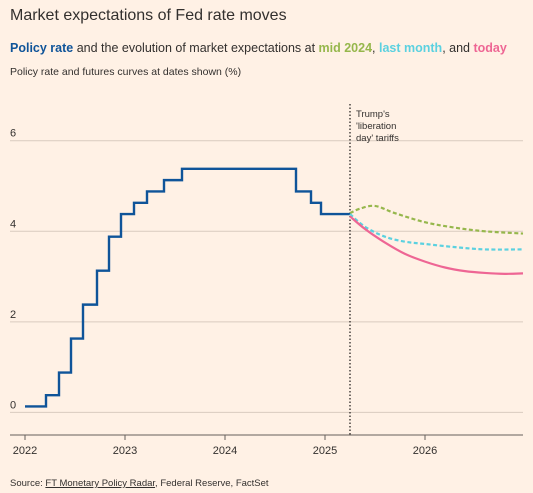 Image resolution: width=533 pixels, height=493 pixels. Describe the element at coordinates (490, 48) in the screenshot. I see `subtitle-today: today` at that location.